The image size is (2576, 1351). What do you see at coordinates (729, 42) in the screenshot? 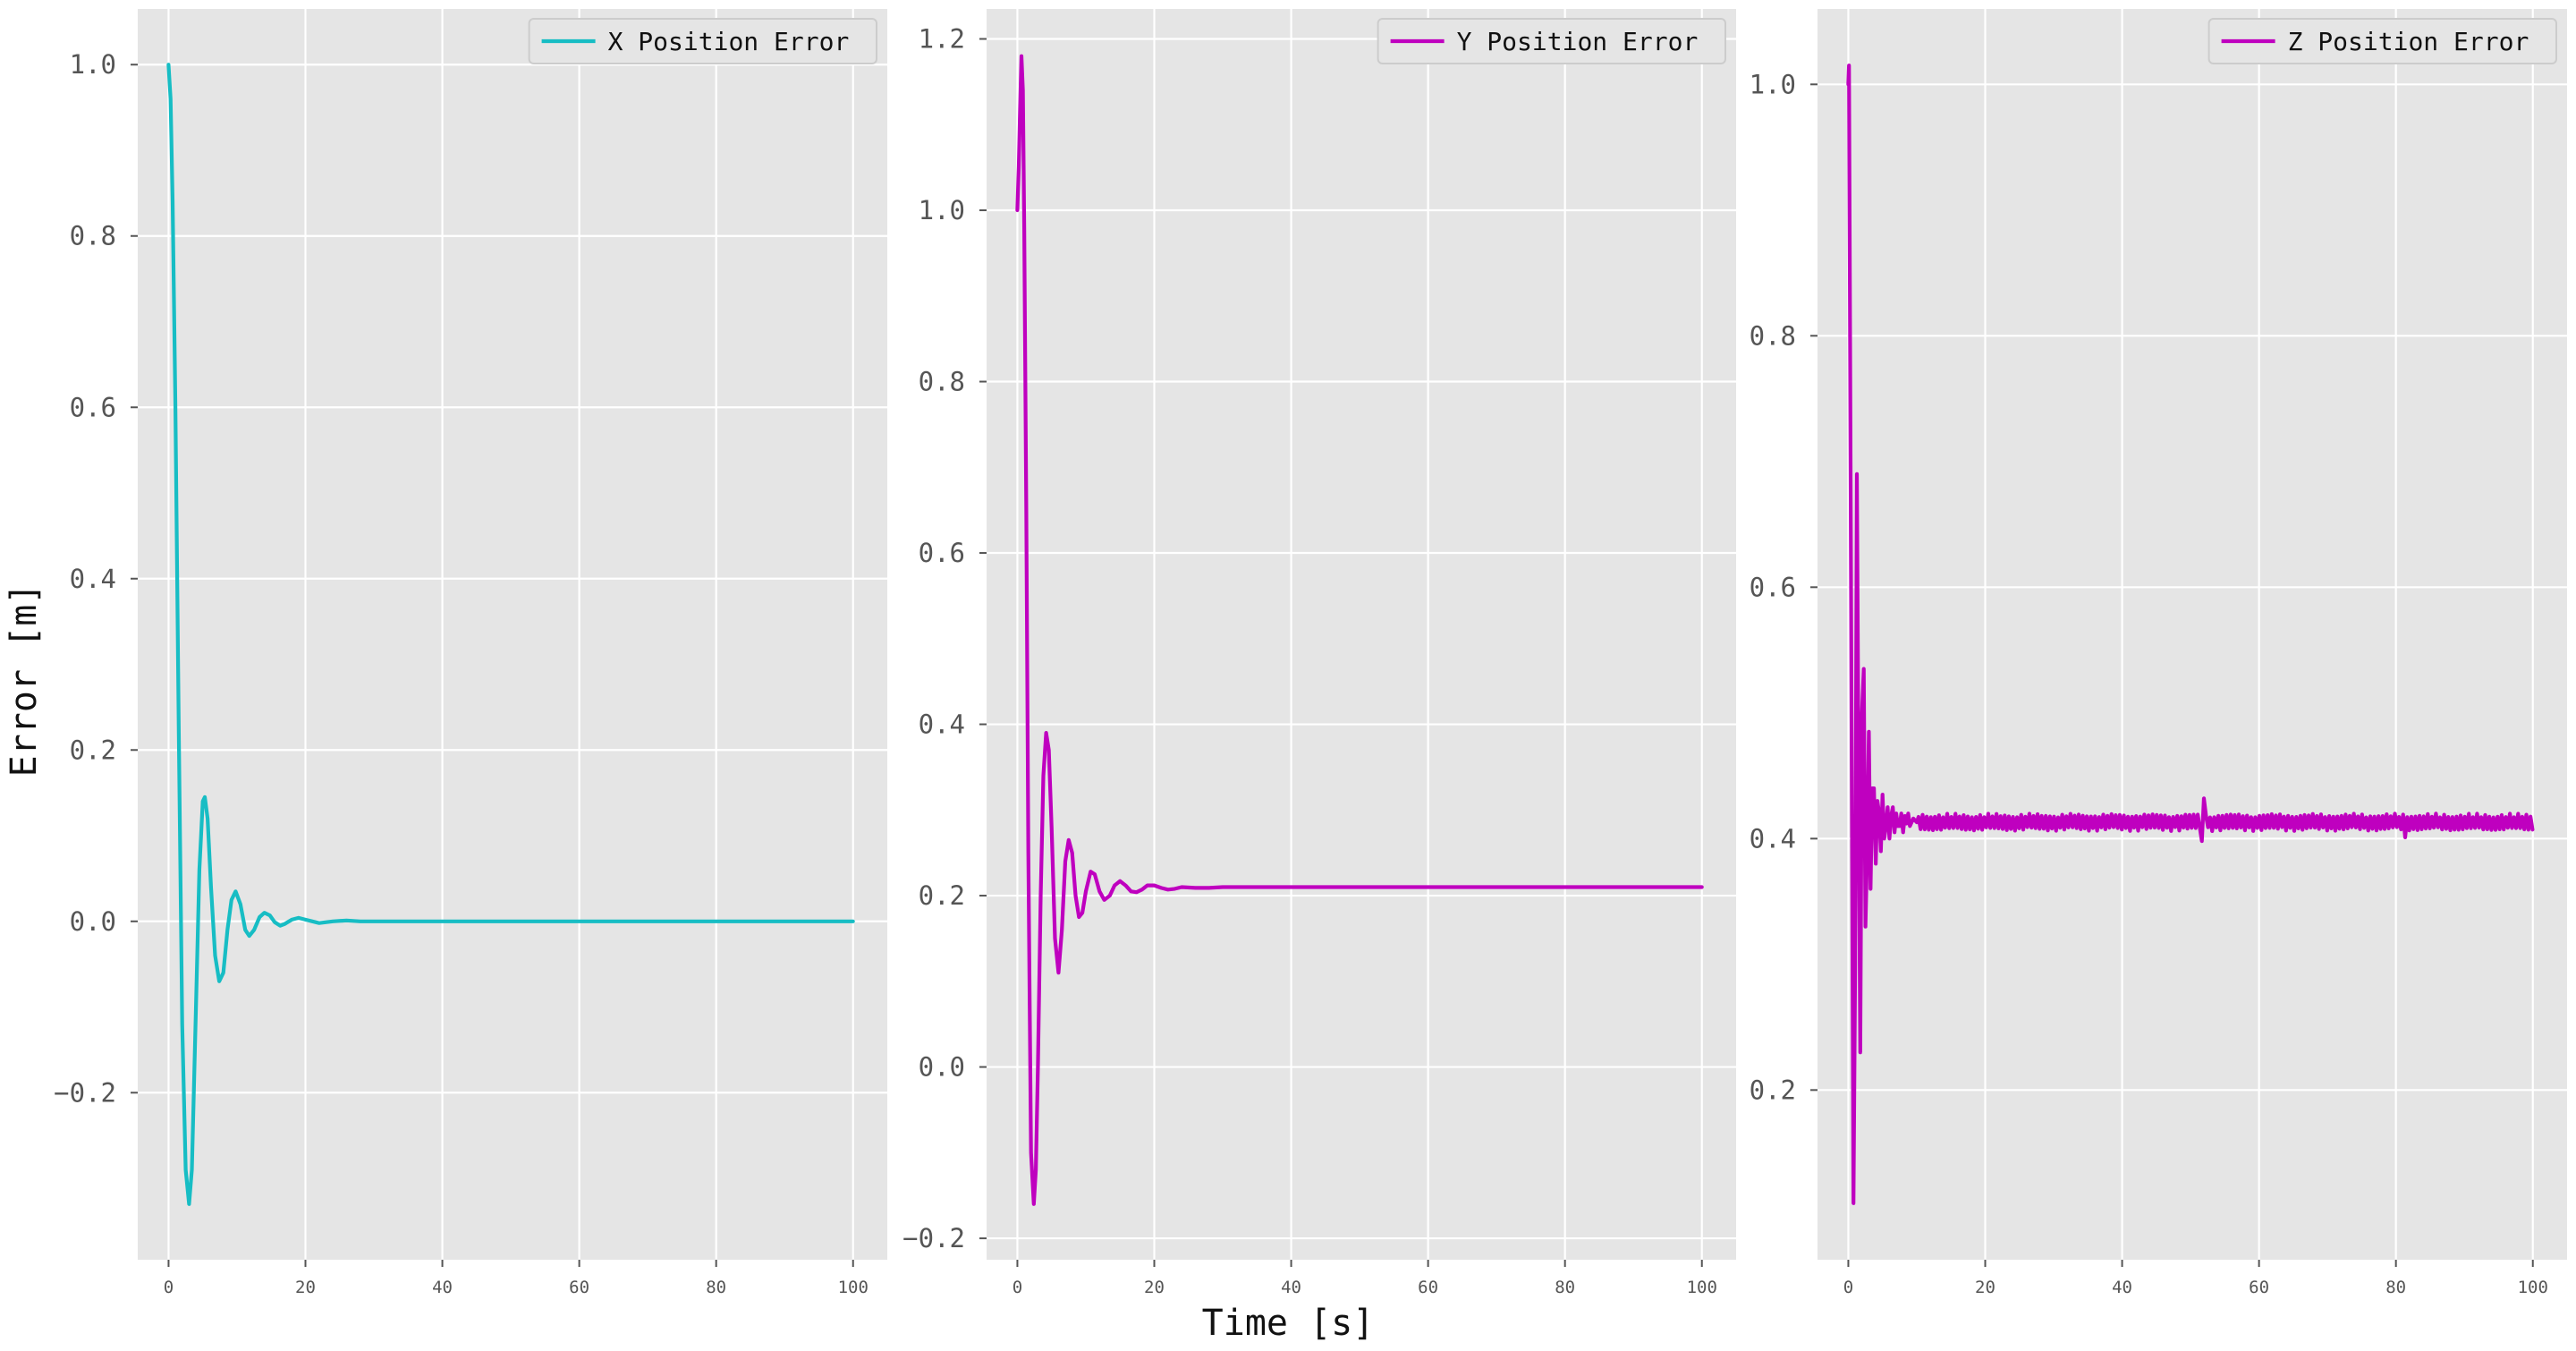
I see `legend-label: X Position Error` at bounding box center [729, 42].